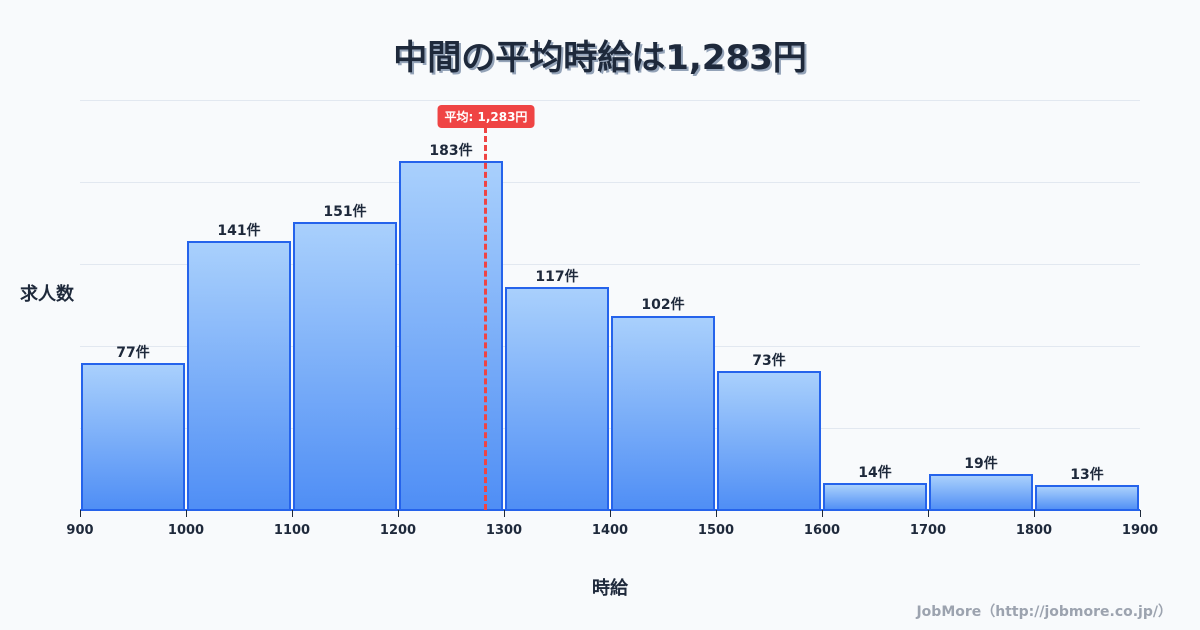  I want to click on x-tick-label: 1900, so click(1140, 530).